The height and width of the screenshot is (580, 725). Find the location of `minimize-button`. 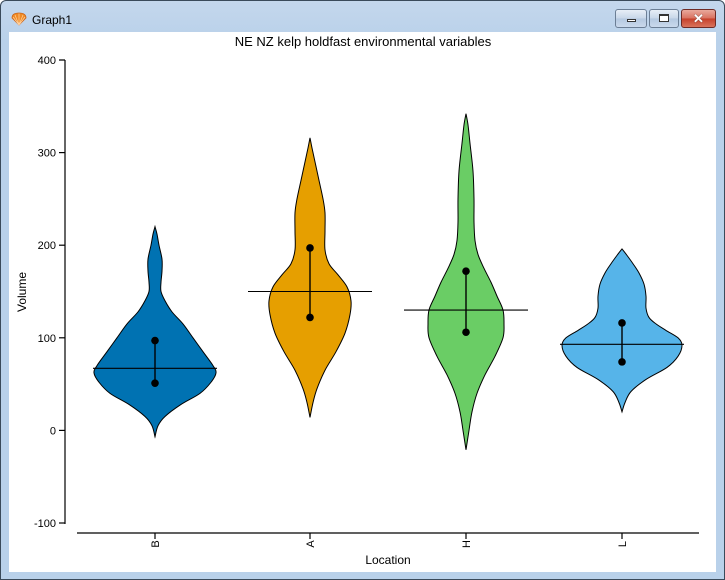

minimize-button is located at coordinates (631, 18).